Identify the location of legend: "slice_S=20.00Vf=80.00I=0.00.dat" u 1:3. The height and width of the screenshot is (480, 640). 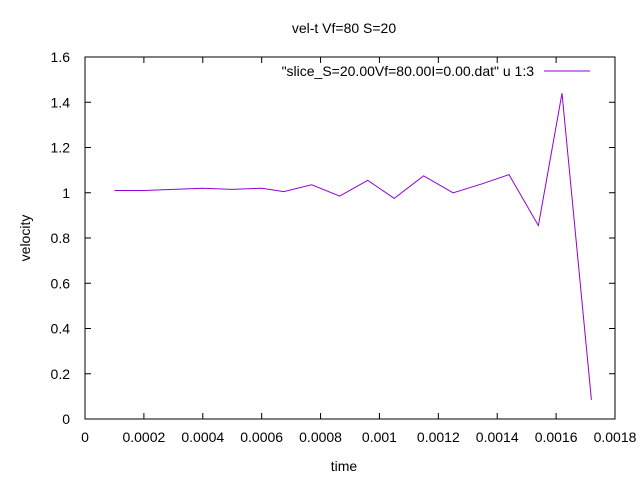
(436, 71).